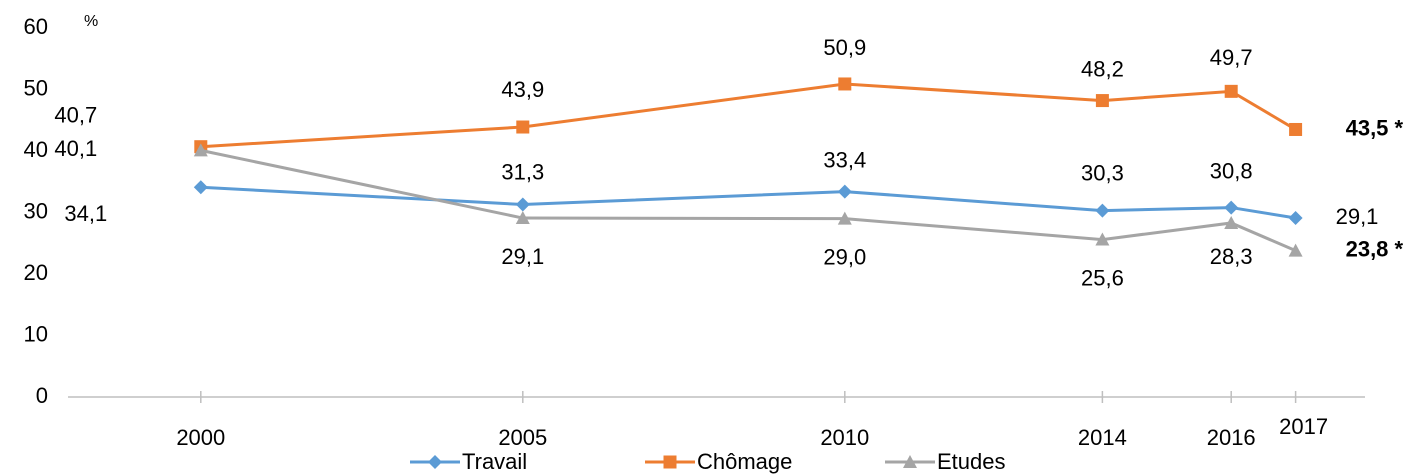  I want to click on data-label: 25,6, so click(1102, 277).